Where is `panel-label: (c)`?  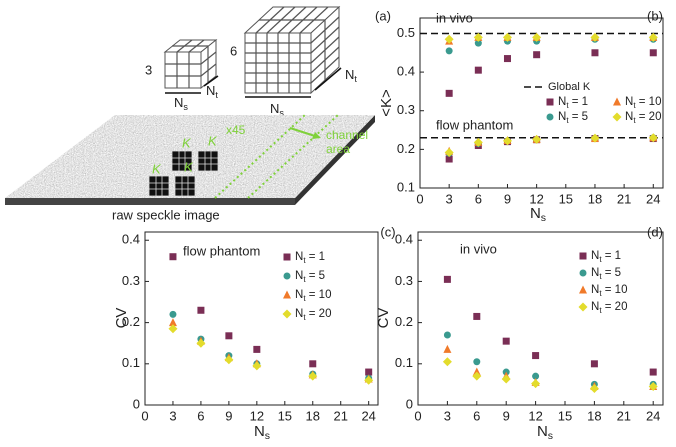 panel-label: (c) is located at coordinates (387, 231).